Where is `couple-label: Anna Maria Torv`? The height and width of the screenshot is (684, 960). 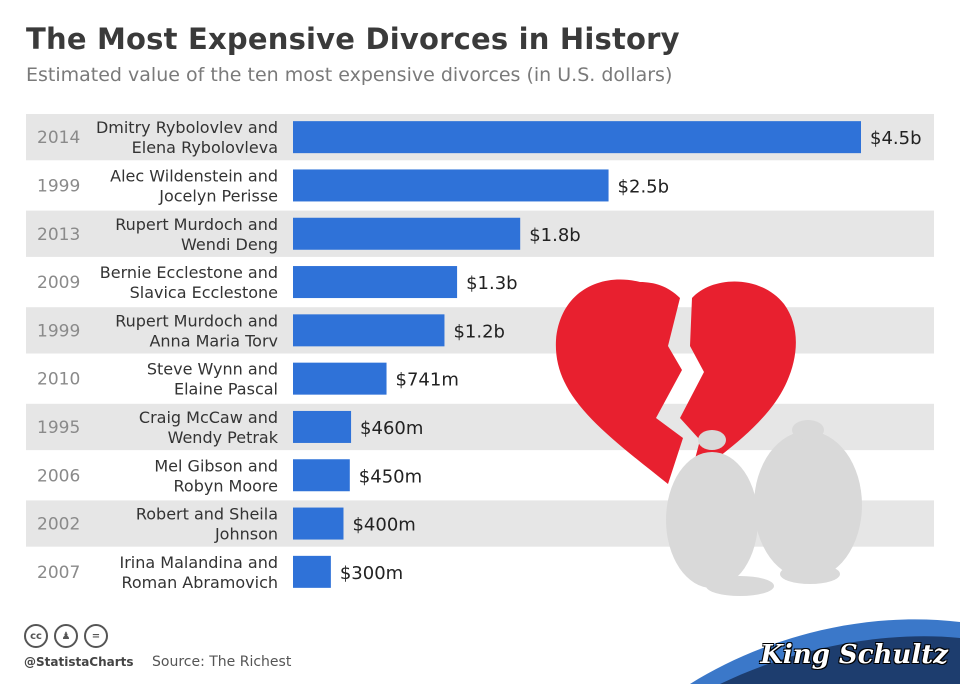
couple-label: Anna Maria Torv is located at coordinates (213, 340).